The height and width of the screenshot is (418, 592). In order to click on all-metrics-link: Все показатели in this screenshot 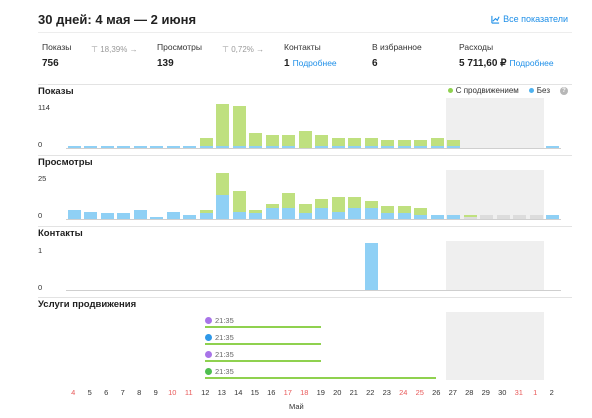, I will do `click(529, 19)`.